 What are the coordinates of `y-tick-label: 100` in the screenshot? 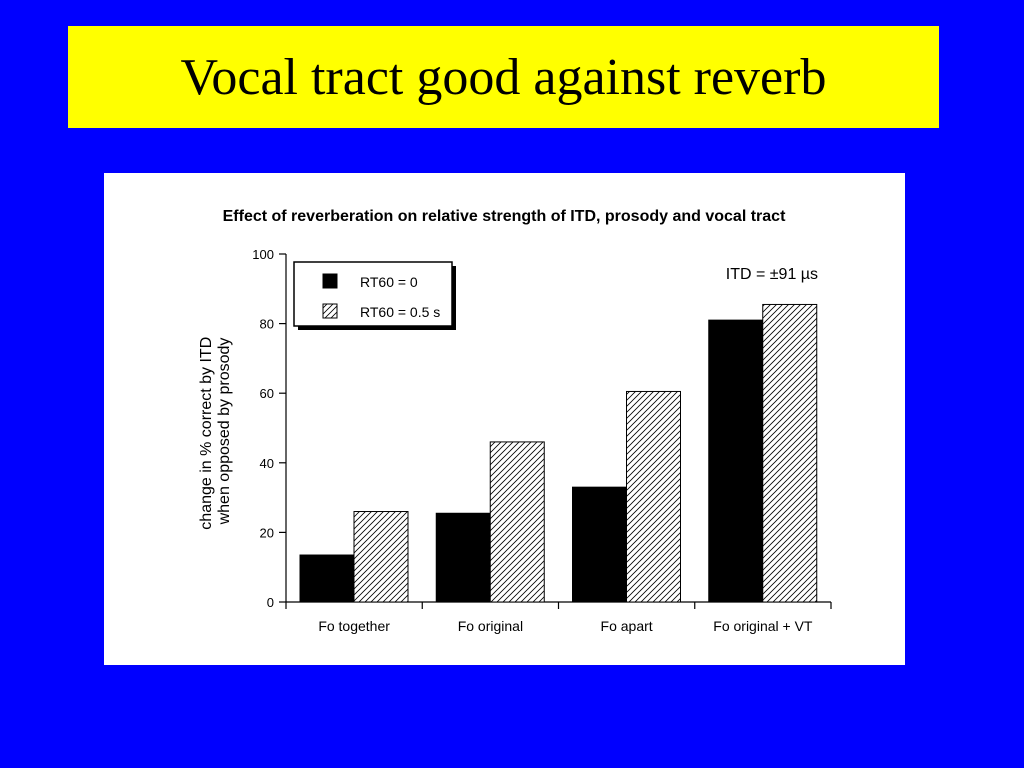 It's located at (263, 254).